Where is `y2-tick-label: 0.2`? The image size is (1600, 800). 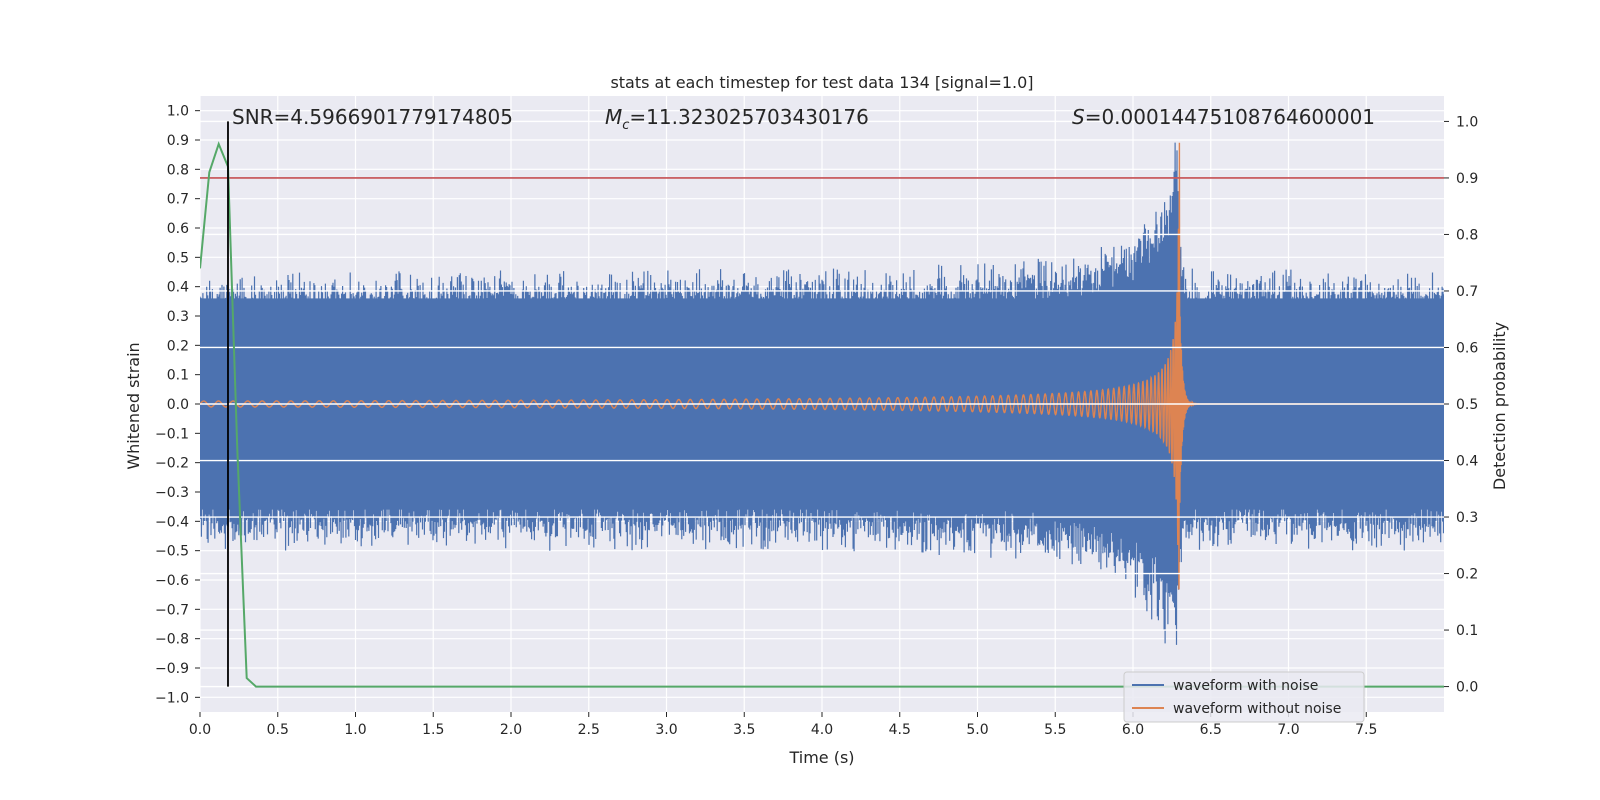 y2-tick-label: 0.2 is located at coordinates (1467, 575).